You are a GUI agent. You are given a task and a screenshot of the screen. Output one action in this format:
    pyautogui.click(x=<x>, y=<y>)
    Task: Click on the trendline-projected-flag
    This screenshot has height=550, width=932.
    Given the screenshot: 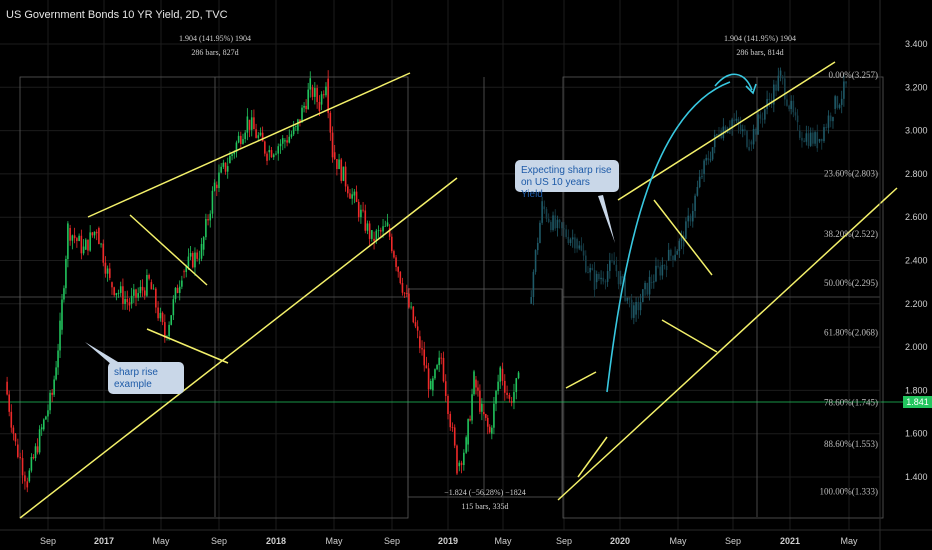 What is the action you would take?
    pyautogui.click(x=683, y=237)
    